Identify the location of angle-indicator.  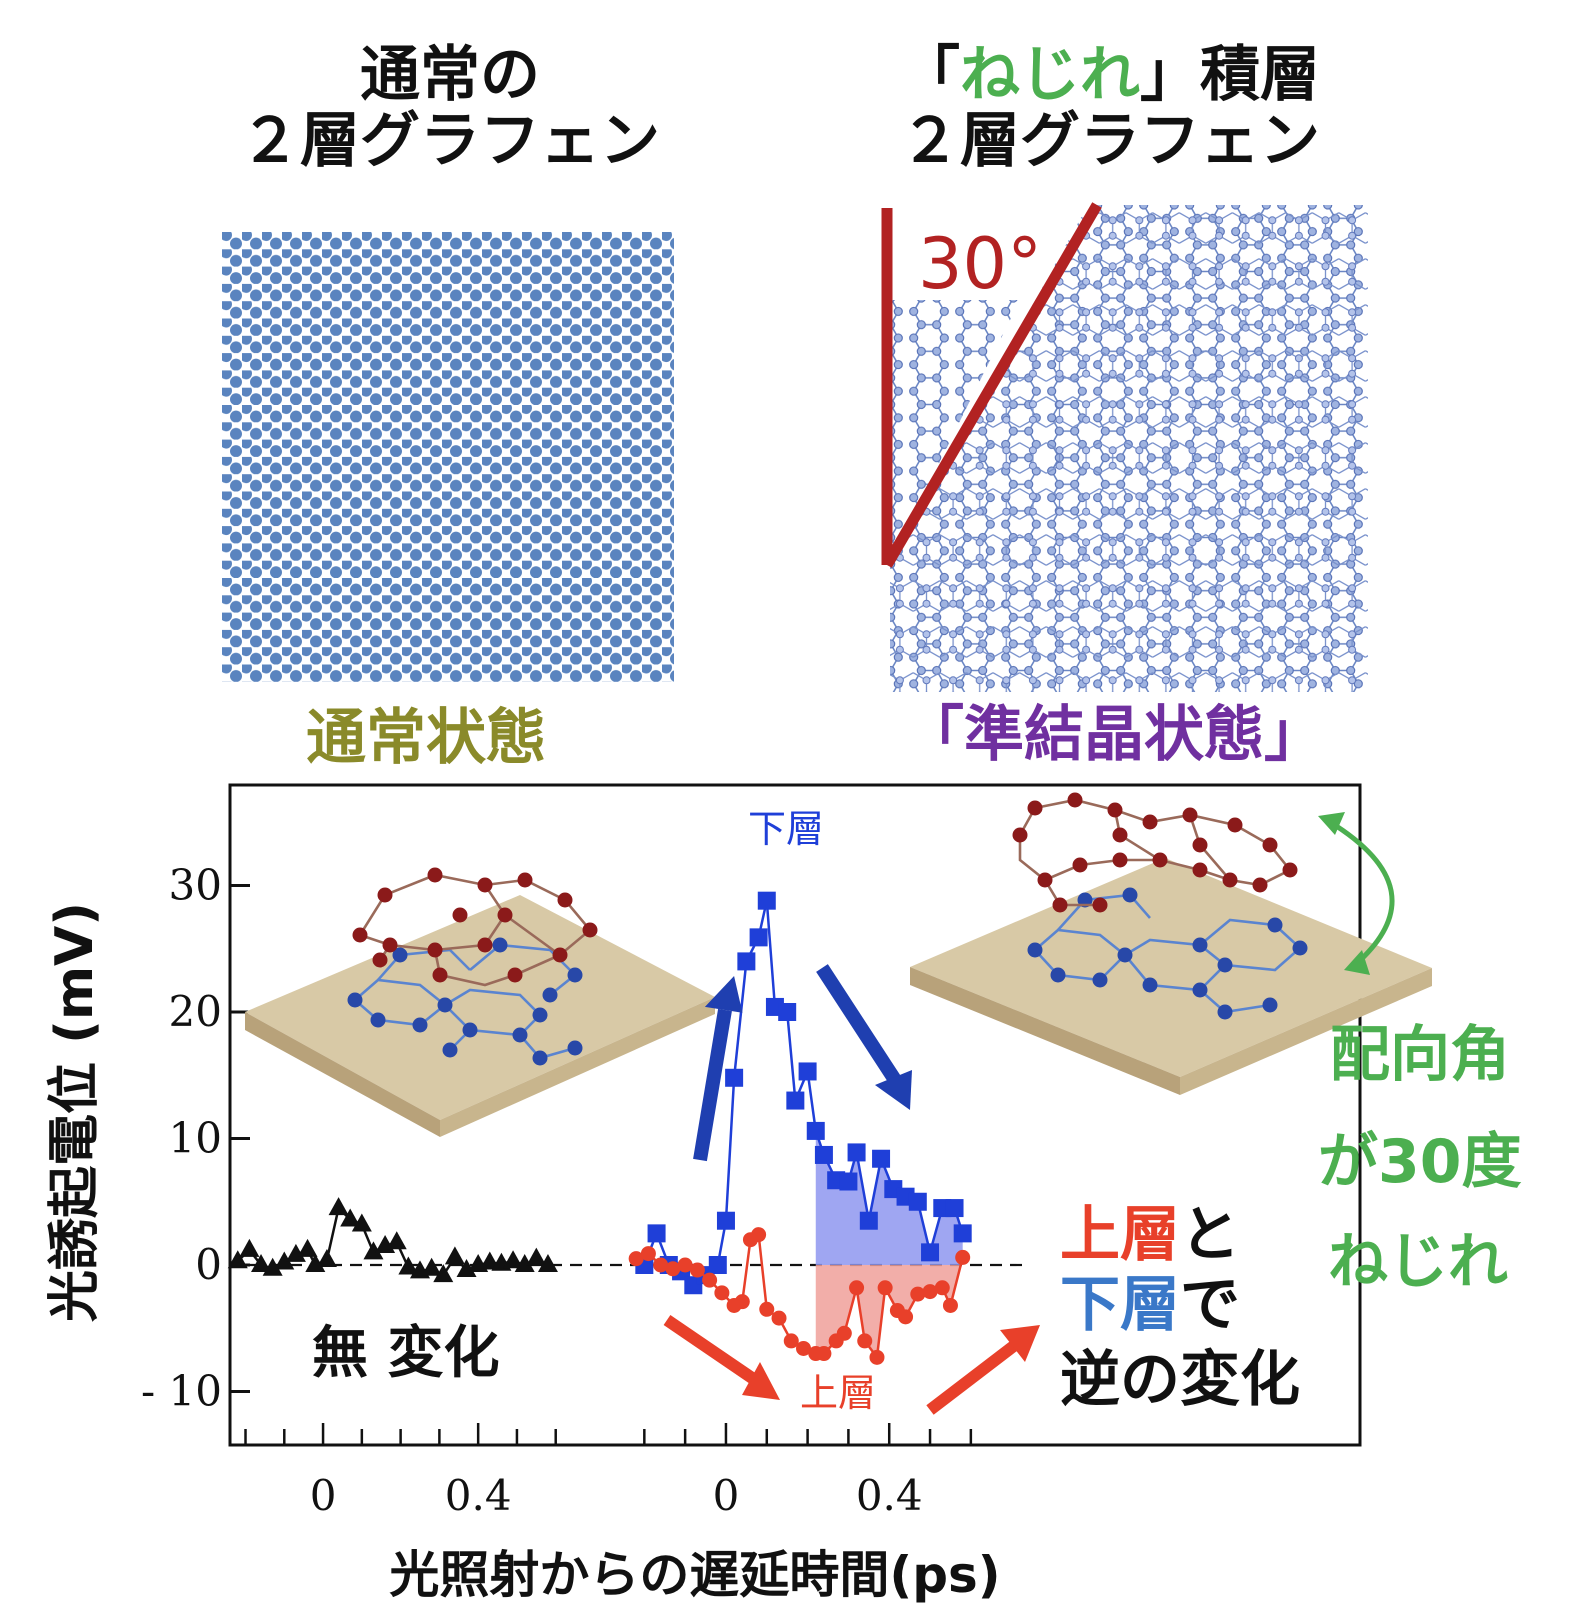
(991, 385).